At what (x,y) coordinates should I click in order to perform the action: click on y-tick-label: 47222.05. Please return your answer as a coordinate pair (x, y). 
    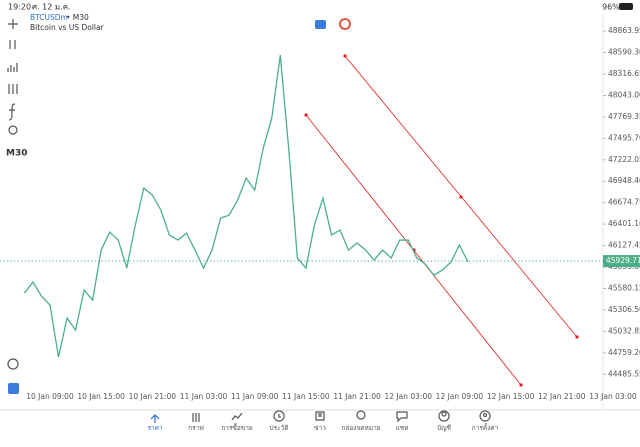
    Looking at the image, I should click on (624, 159).